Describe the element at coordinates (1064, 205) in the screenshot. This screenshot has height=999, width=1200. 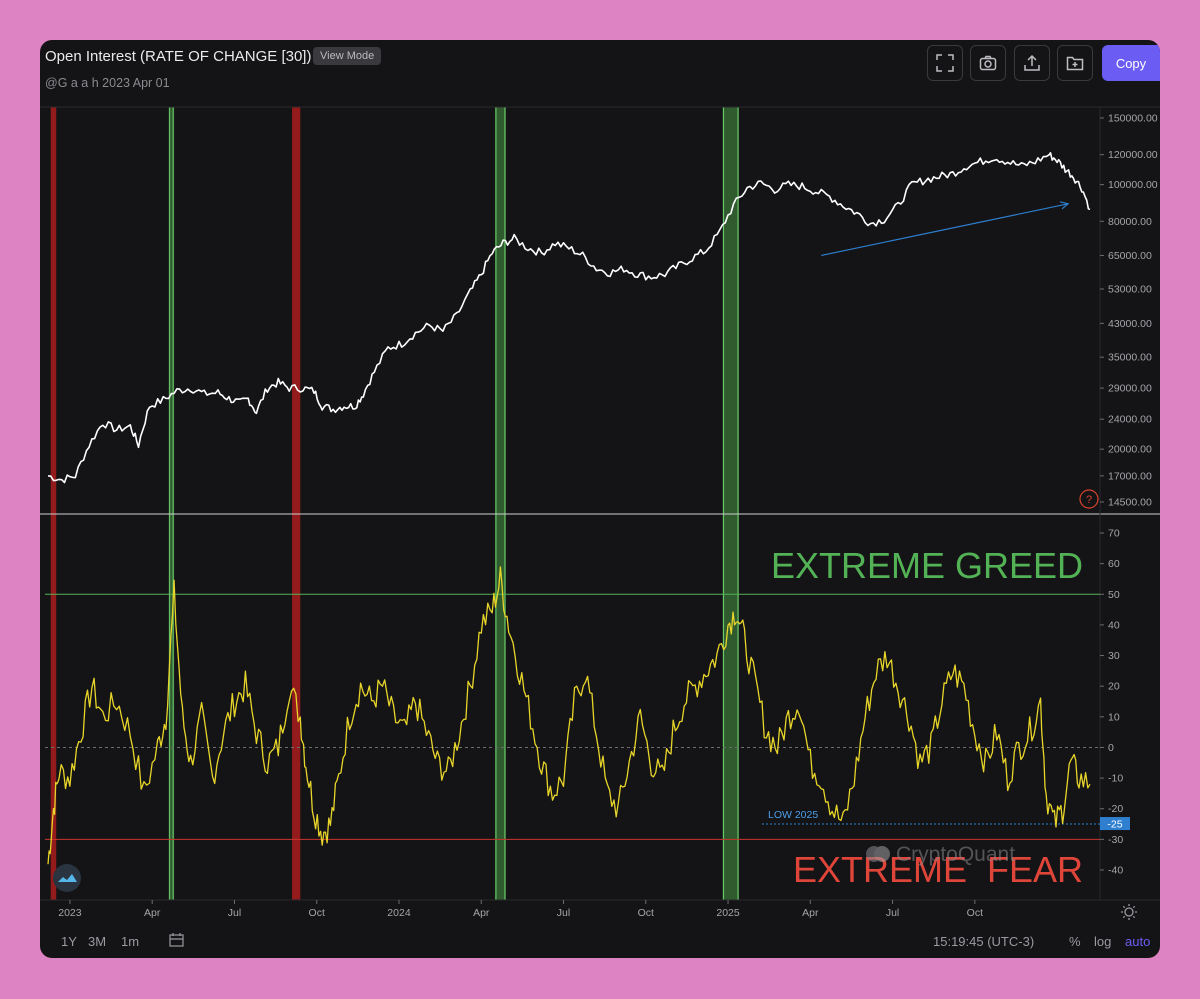
I see `trend-arrow-head` at that location.